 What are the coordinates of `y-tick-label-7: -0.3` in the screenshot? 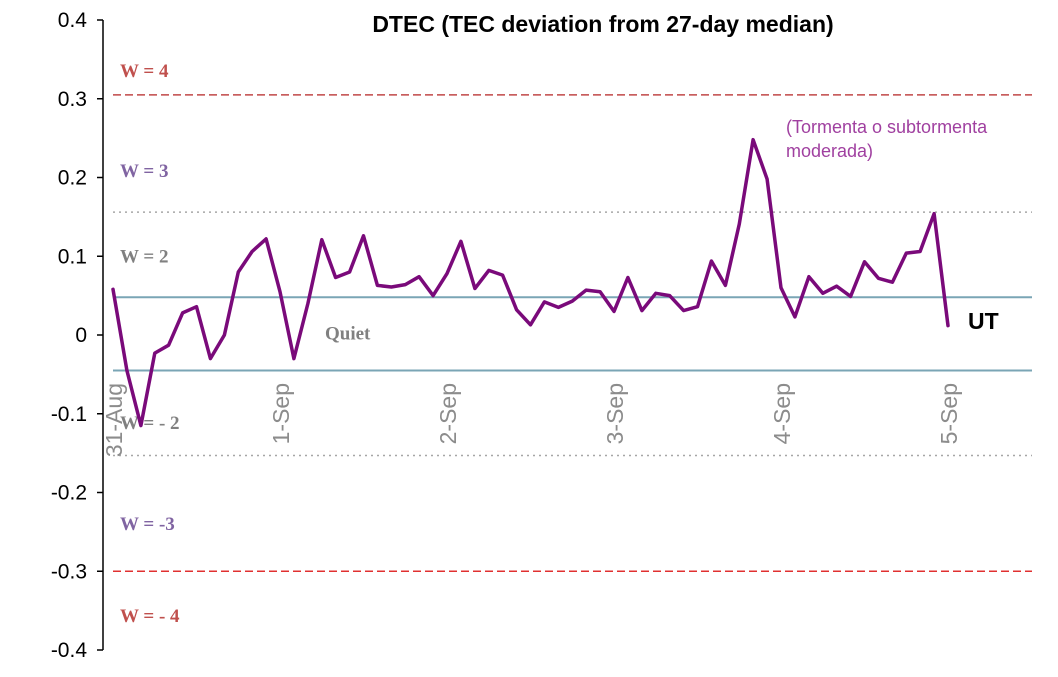 It's located at (69, 571).